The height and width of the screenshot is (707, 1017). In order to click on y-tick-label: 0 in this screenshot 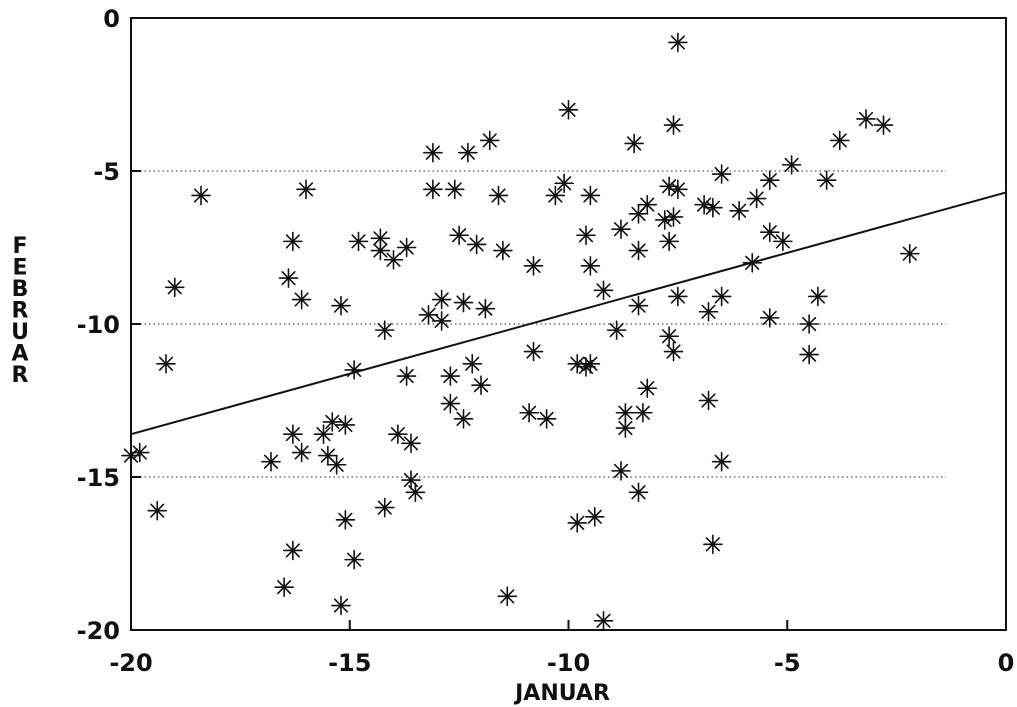, I will do `click(111, 19)`.